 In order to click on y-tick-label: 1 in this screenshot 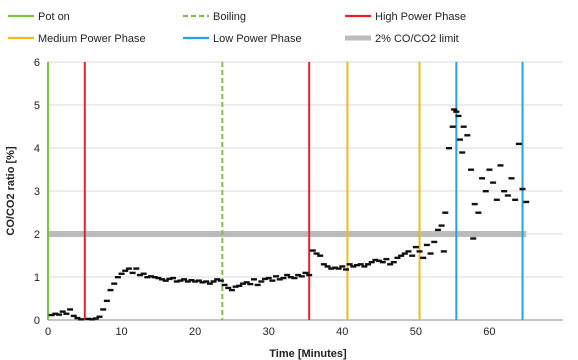, I will do `click(37, 278)`.